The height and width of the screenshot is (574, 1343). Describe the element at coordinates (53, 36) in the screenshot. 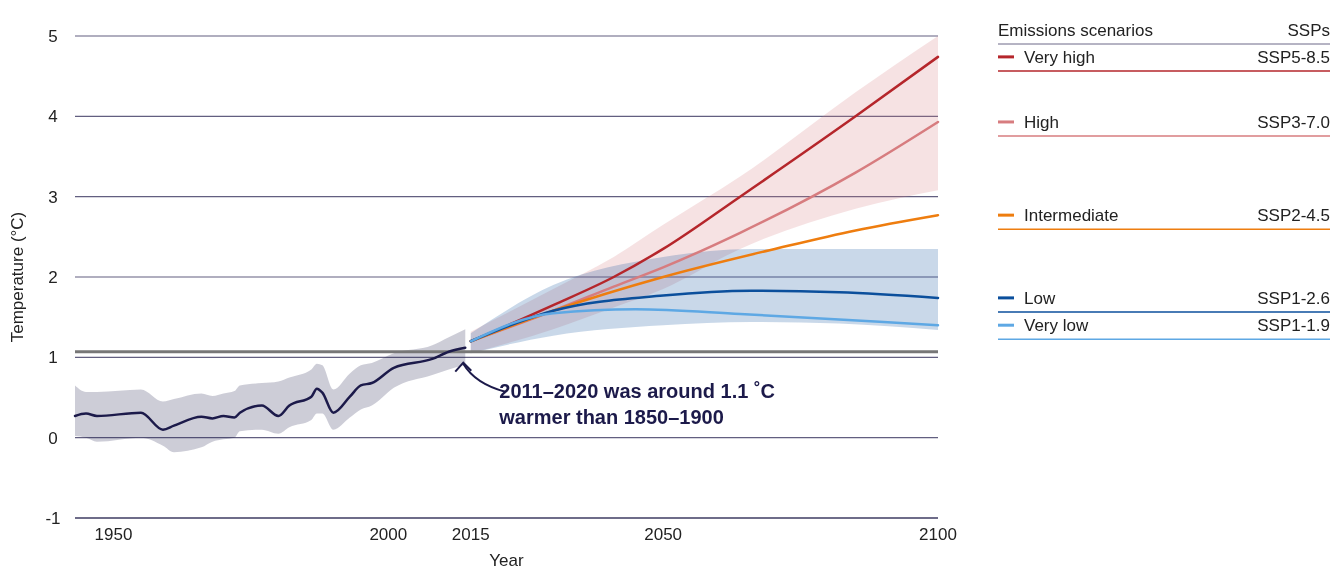

I see `y-tick-label: 5` at that location.